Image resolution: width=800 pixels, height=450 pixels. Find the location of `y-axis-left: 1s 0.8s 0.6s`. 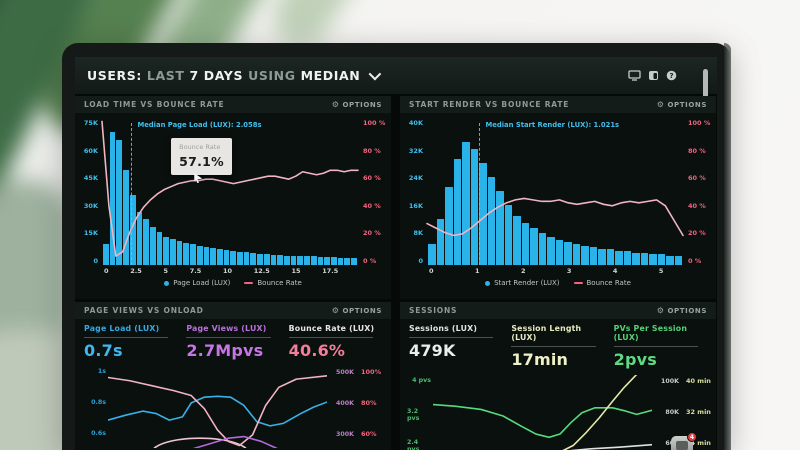

y-axis-left: 1s 0.8s 0.6s is located at coordinates (94, 407).